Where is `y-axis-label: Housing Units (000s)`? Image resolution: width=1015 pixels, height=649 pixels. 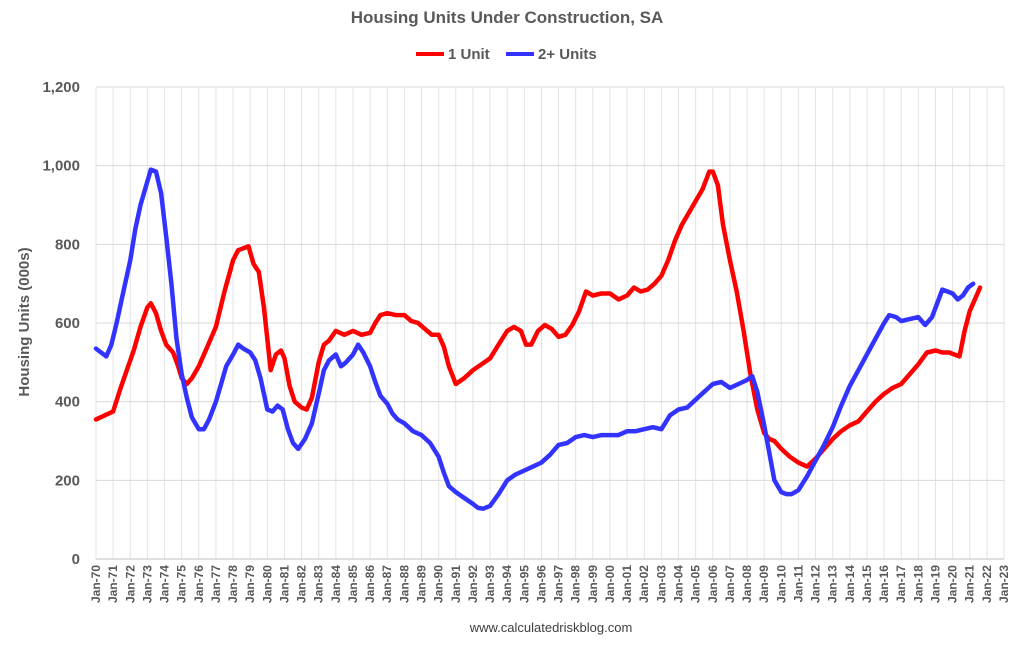 y-axis-label: Housing Units (000s) is located at coordinates (24, 321).